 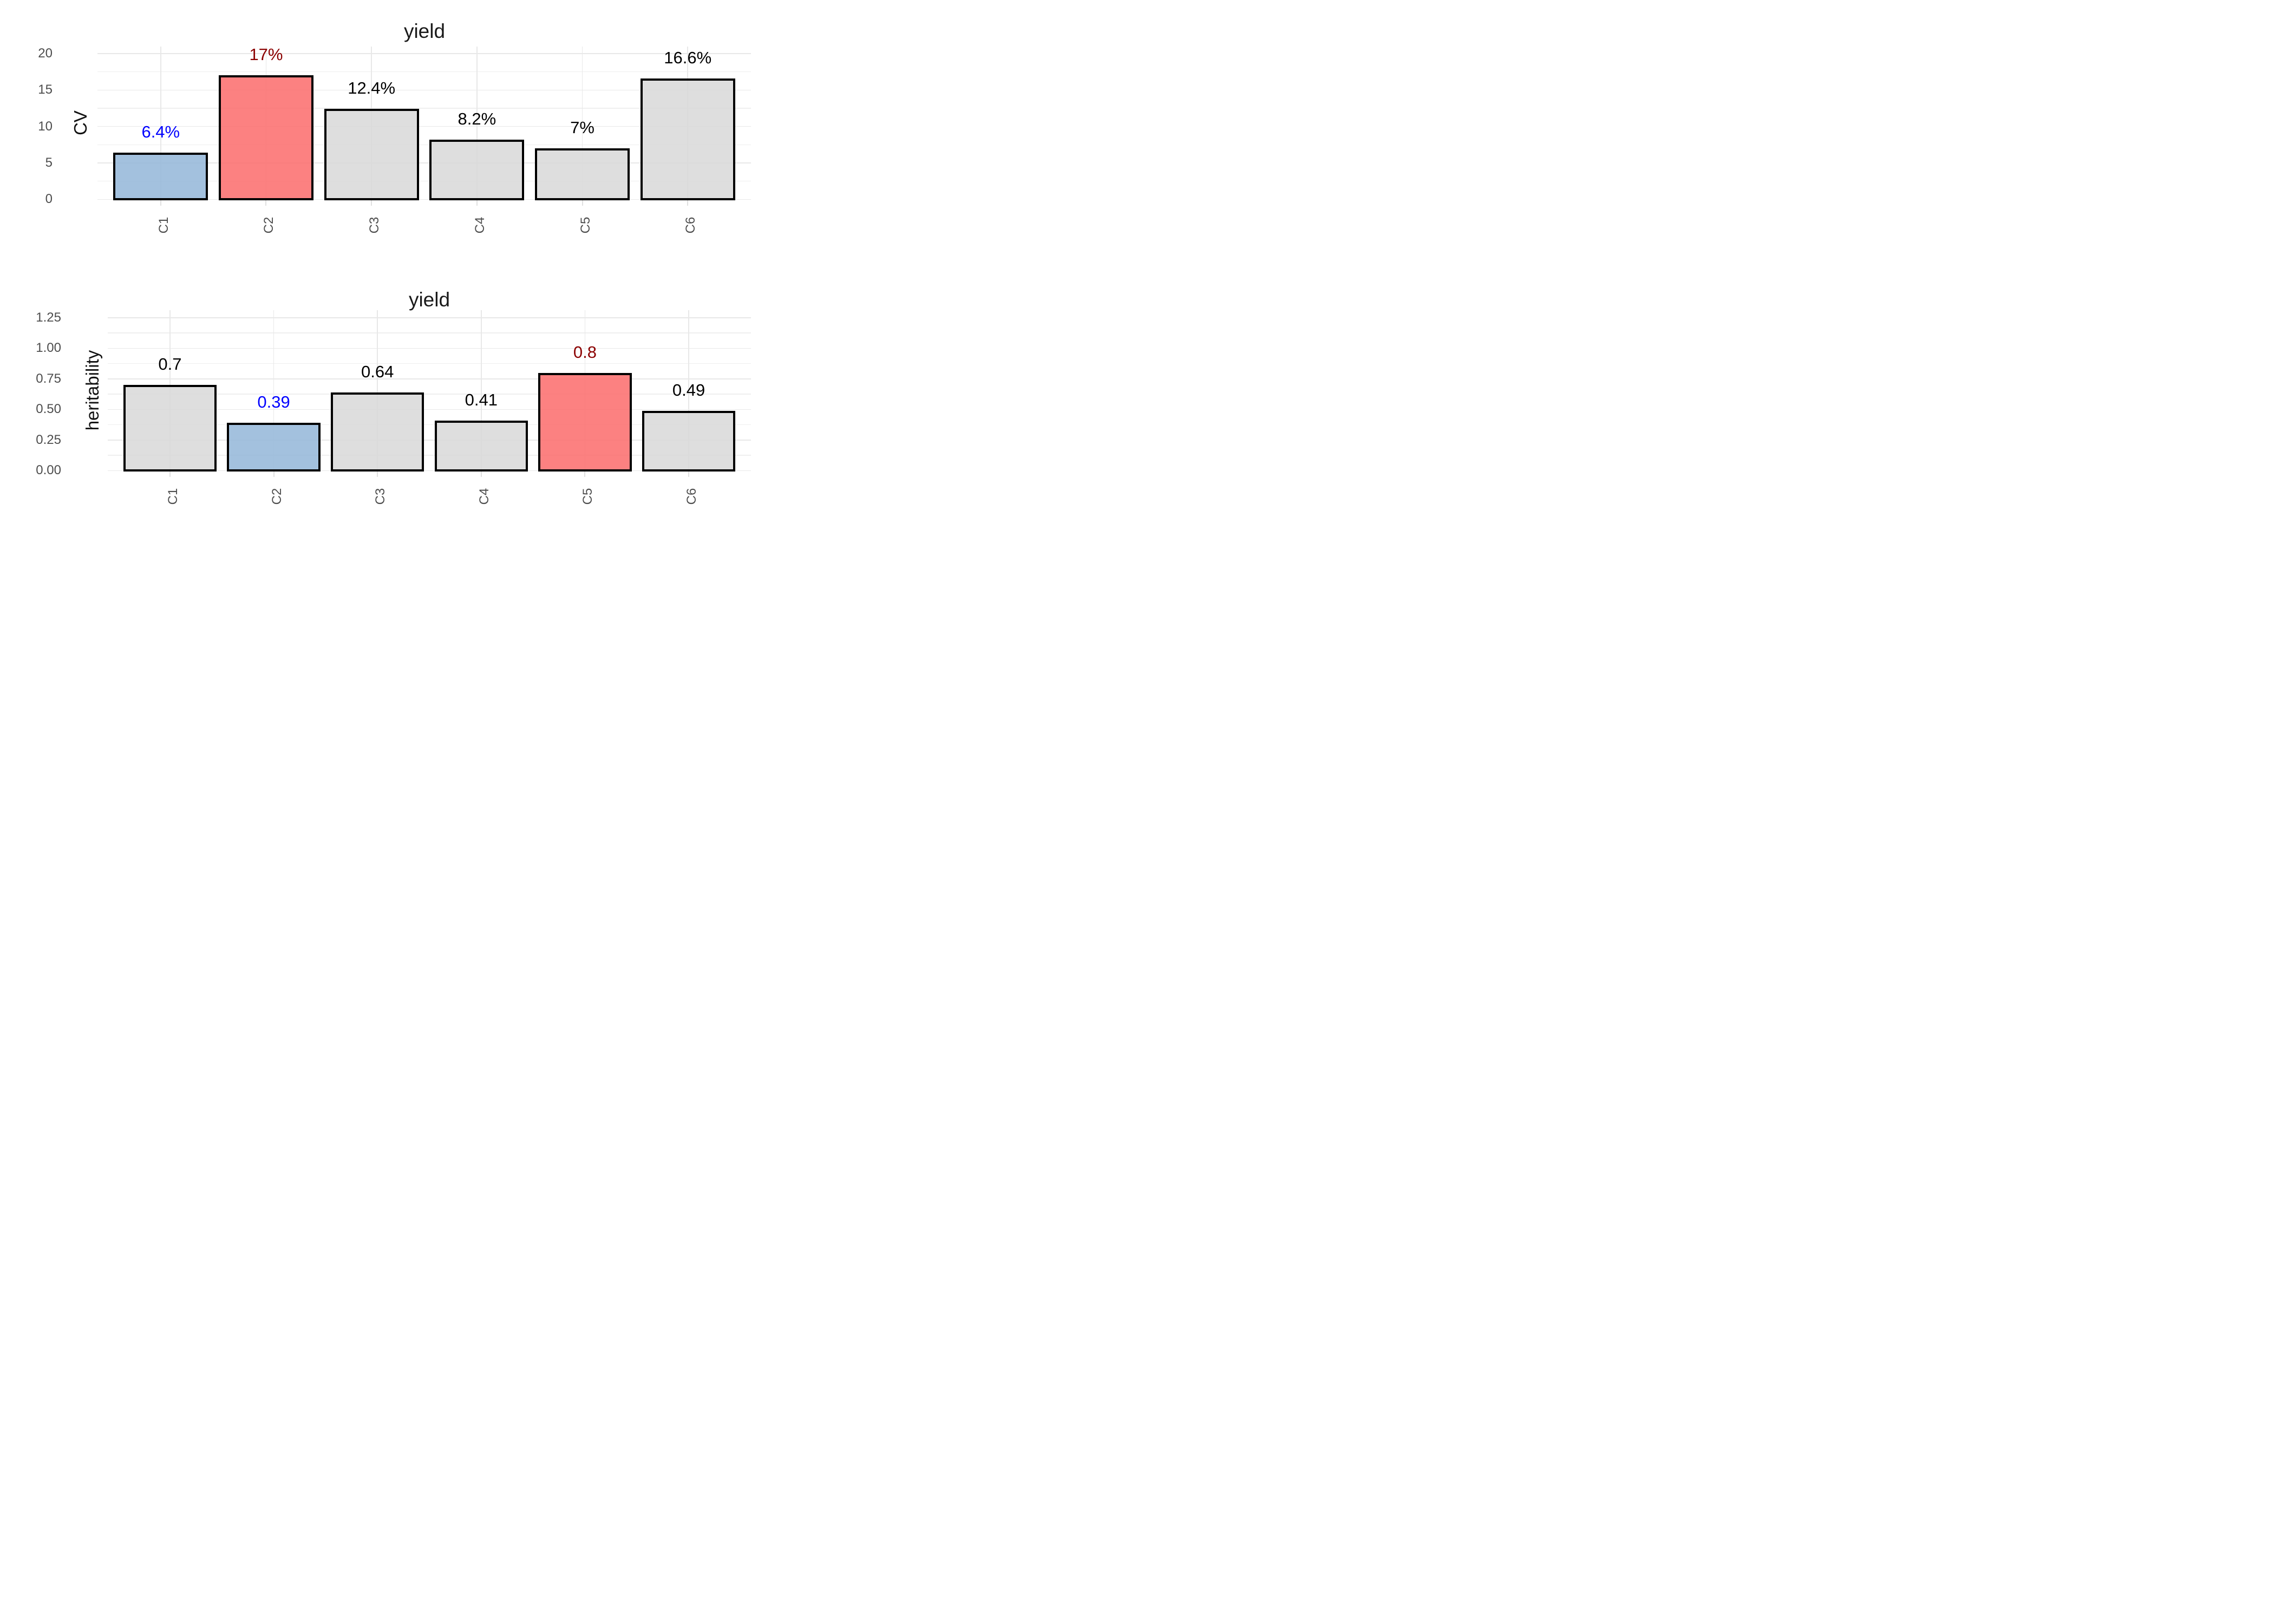 I want to click on bar-value-label-c3: 0.64, so click(x=378, y=371).